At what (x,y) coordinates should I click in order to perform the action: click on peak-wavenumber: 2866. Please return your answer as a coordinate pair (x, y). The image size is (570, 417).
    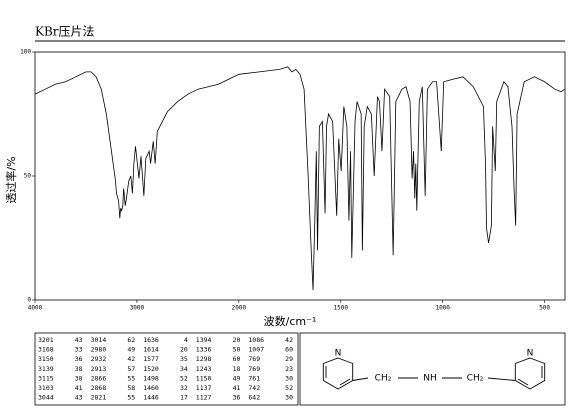
    Looking at the image, I should click on (99, 378).